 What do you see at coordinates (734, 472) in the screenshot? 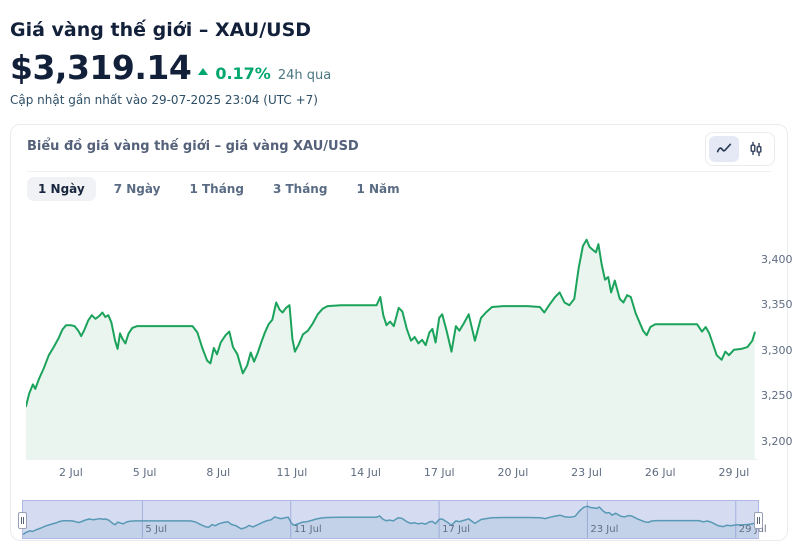
I see `x-axis-tick-label: 29 Jul` at bounding box center [734, 472].